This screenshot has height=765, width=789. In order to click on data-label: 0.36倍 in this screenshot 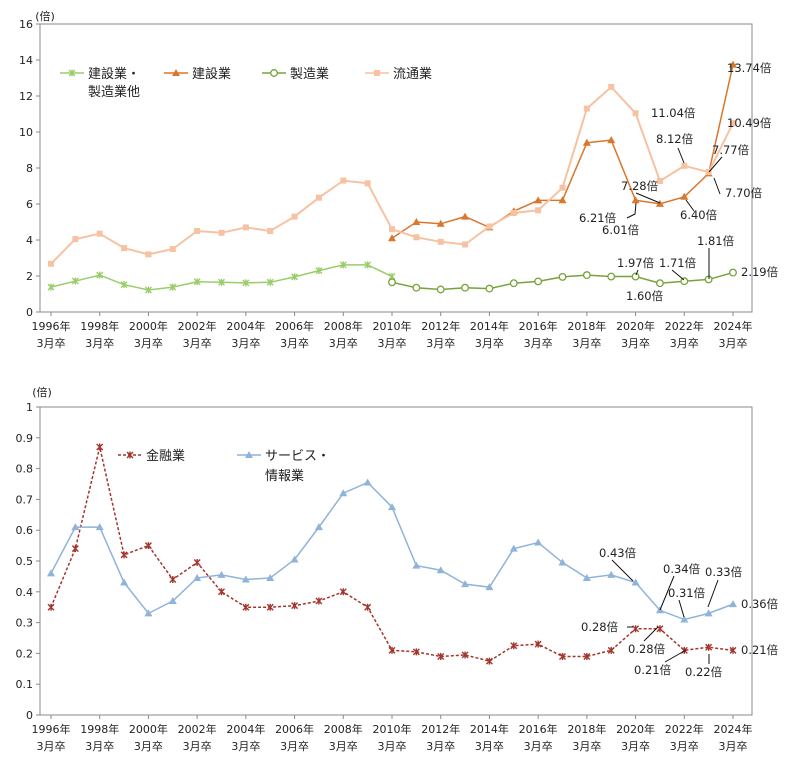, I will do `click(760, 604)`.